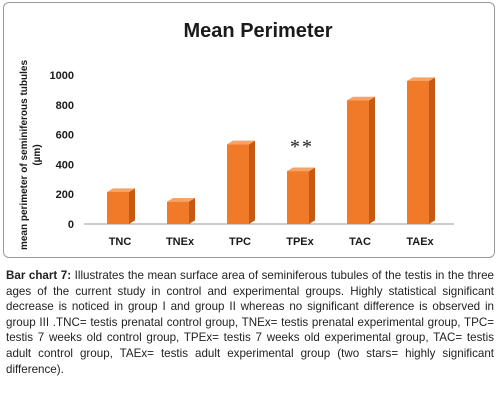 This screenshot has width=500, height=407. Describe the element at coordinates (300, 242) in the screenshot. I see `x-tick-label: TPEx` at that location.